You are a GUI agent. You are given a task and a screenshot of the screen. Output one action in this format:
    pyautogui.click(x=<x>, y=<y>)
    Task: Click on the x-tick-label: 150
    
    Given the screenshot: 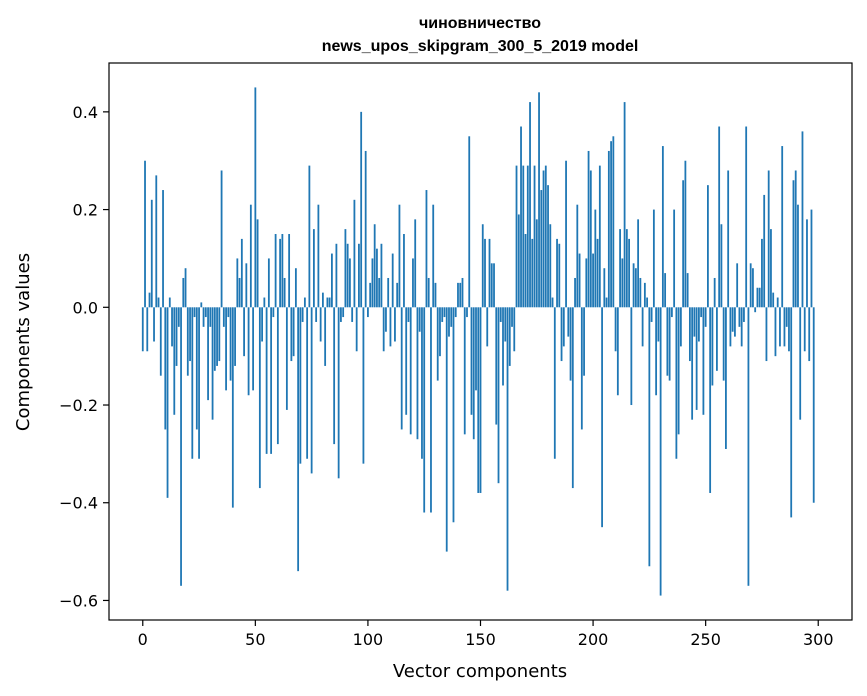 What is the action you would take?
    pyautogui.click(x=480, y=639)
    